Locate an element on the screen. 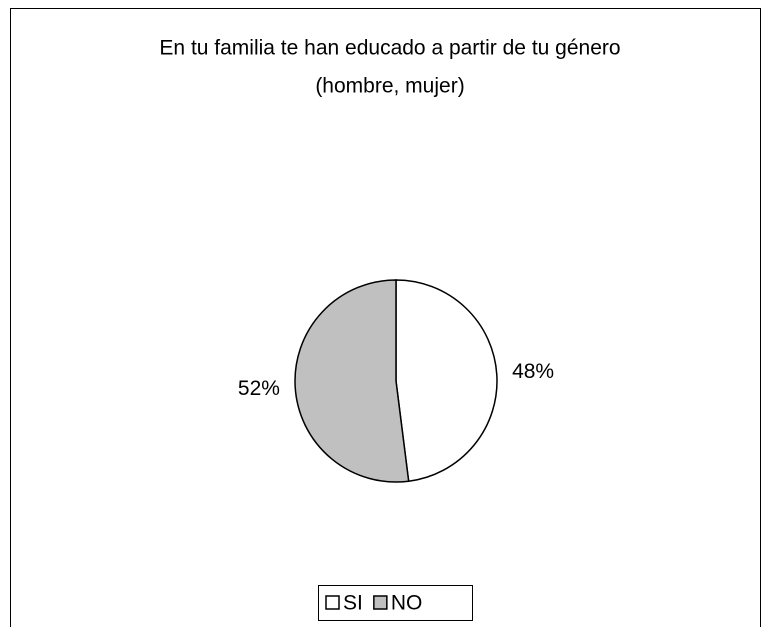 The height and width of the screenshot is (627, 772). legend-box is located at coordinates (395, 603).